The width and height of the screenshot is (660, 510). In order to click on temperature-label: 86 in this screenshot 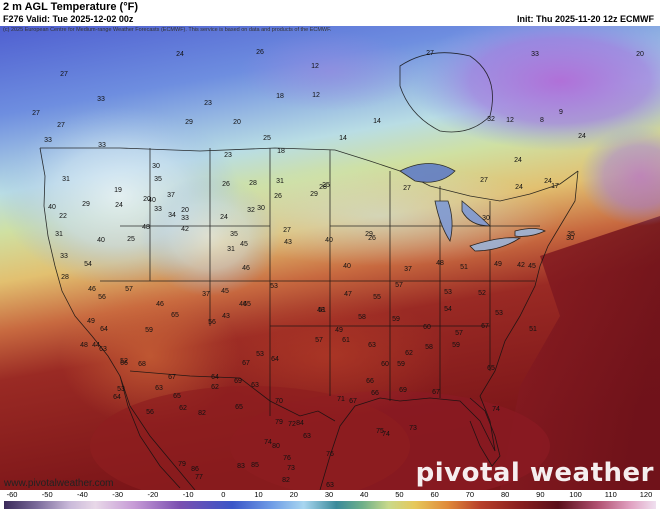, I will do `click(195, 469)`.